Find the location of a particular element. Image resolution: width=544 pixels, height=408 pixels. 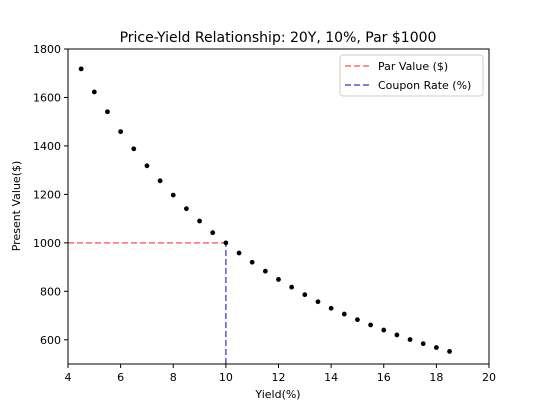

legend-label: Coupon Rate (%) is located at coordinates (424, 85).